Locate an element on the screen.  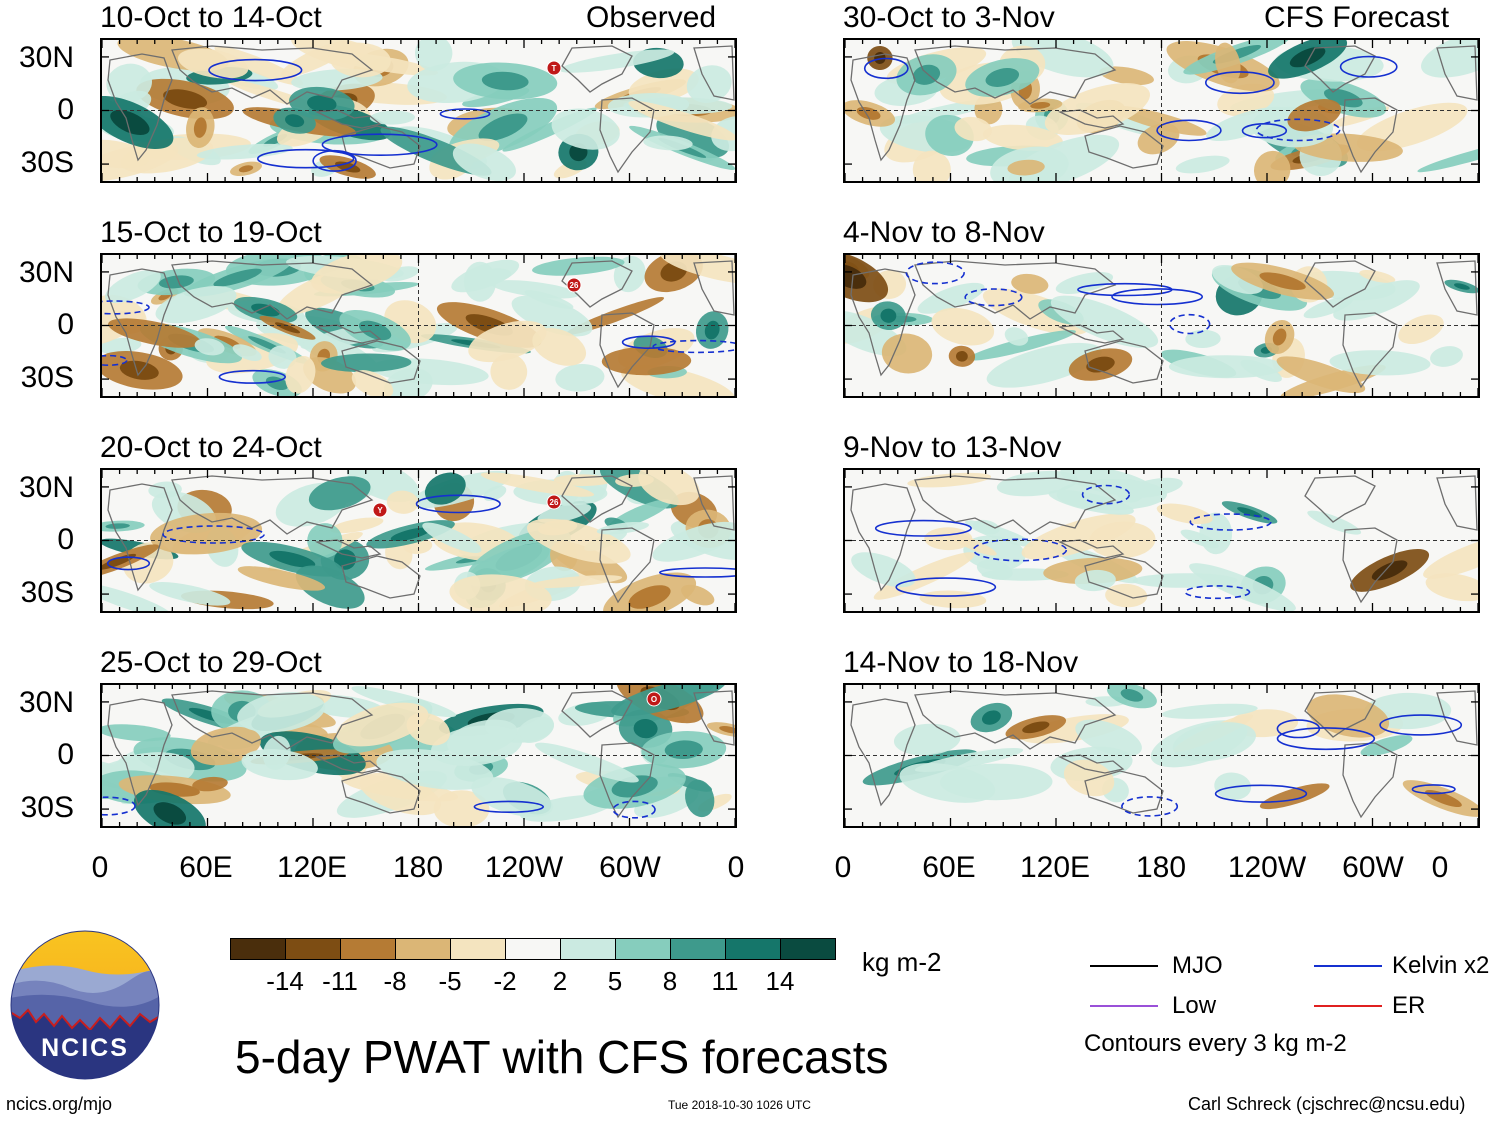
storm-marker: T is located at coordinates (554, 68).